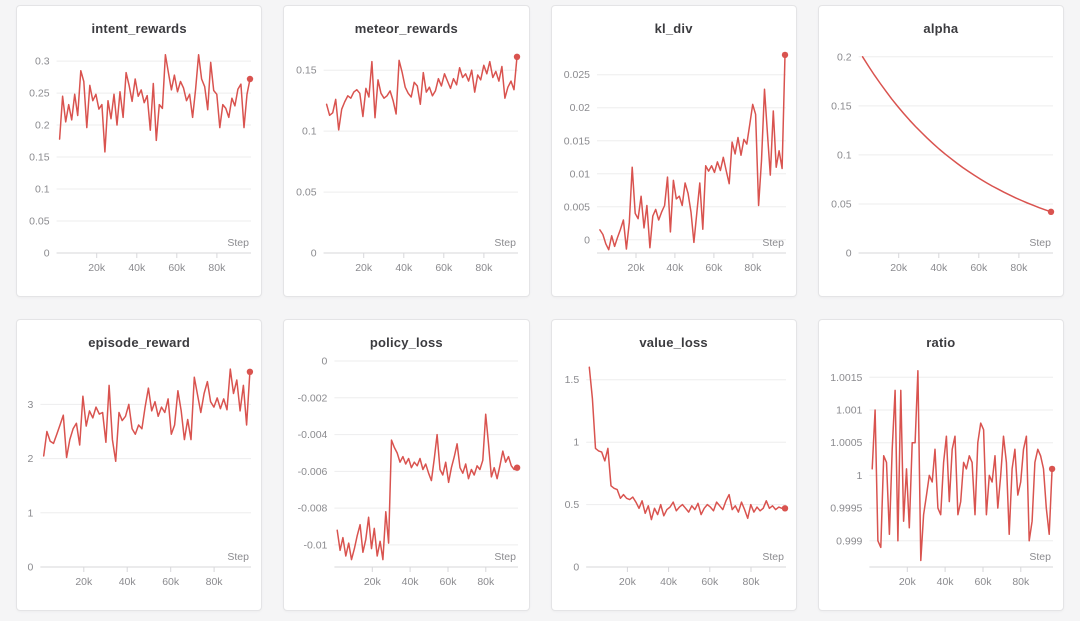  What do you see at coordinates (579, 108) in the screenshot?
I see `y-tick-label: 0.02` at bounding box center [579, 108].